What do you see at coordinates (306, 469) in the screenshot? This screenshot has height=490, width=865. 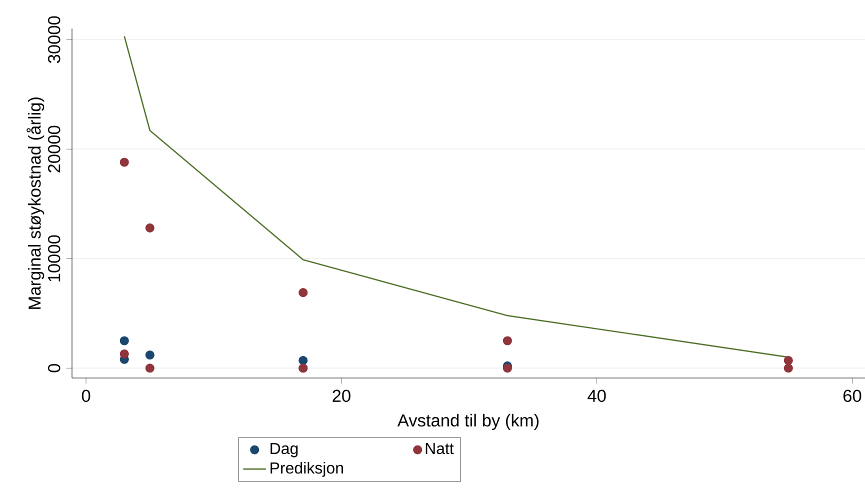 I see `legend-label: Prediksjon` at bounding box center [306, 469].